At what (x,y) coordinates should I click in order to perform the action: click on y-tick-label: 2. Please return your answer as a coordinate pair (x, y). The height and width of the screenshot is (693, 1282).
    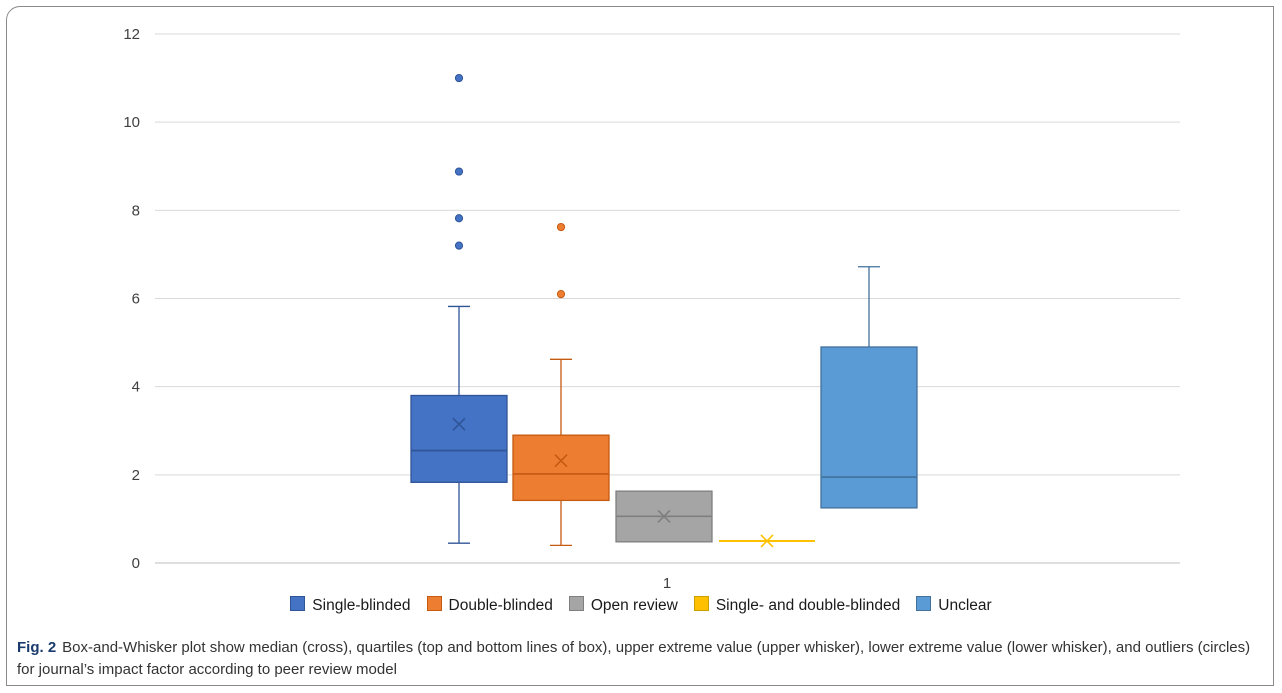
    Looking at the image, I should click on (136, 475).